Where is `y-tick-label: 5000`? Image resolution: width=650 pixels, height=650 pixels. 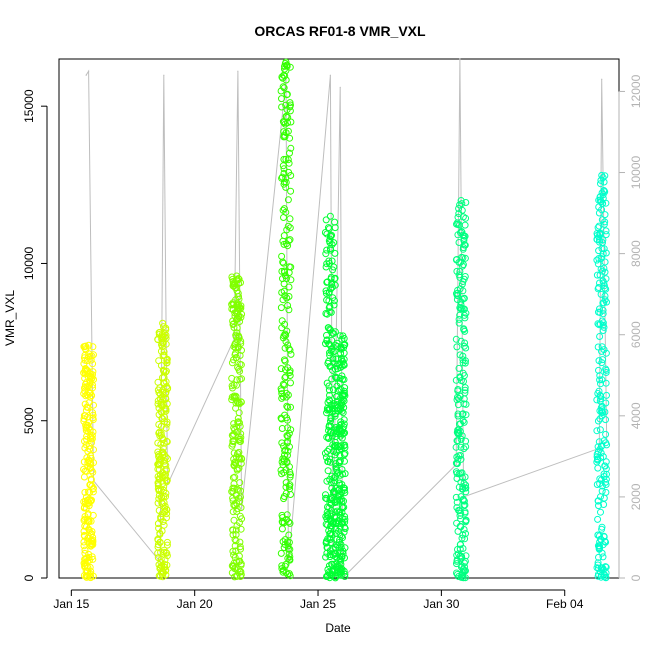
y-tick-label: 5000 is located at coordinates (29, 420).